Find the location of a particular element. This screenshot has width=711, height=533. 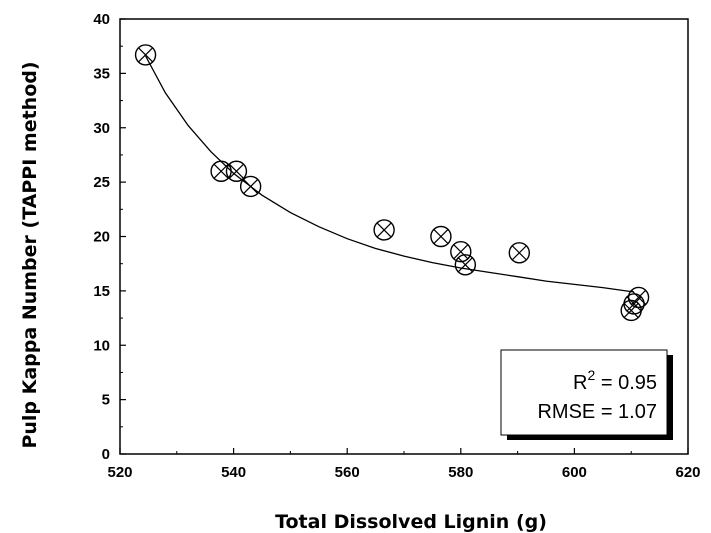

y-tick-label: 0 is located at coordinates (106, 454).